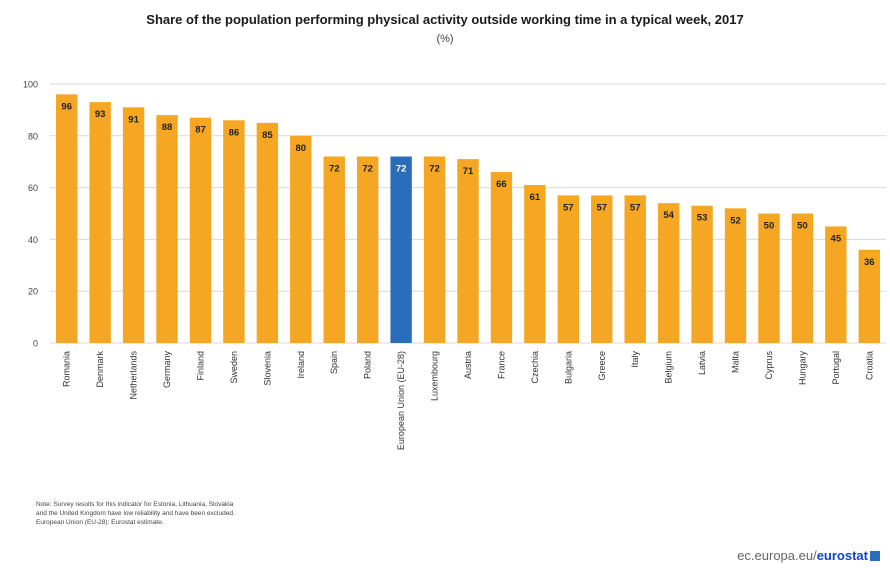  Describe the element at coordinates (635, 359) in the screenshot. I see `category-label: Italy` at that location.